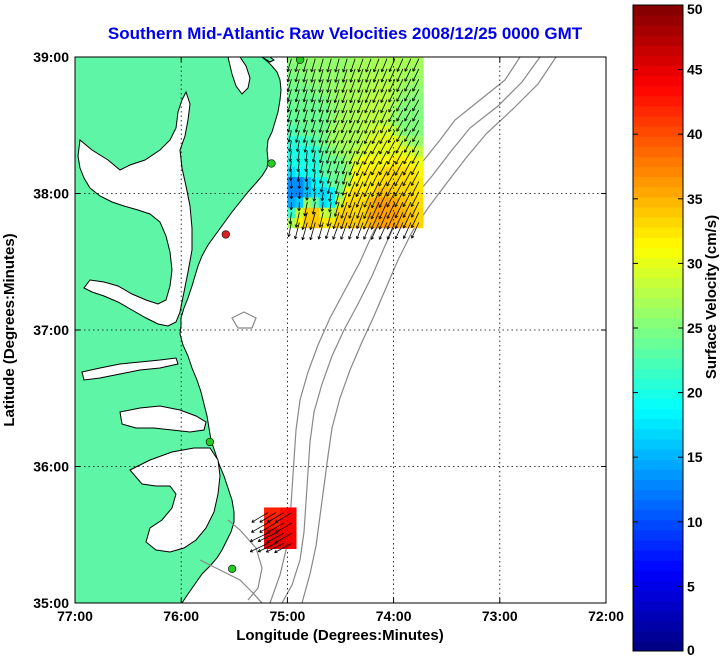  Describe the element at coordinates (500, 616) in the screenshot. I see `x-tick-label: 73:00` at that location.